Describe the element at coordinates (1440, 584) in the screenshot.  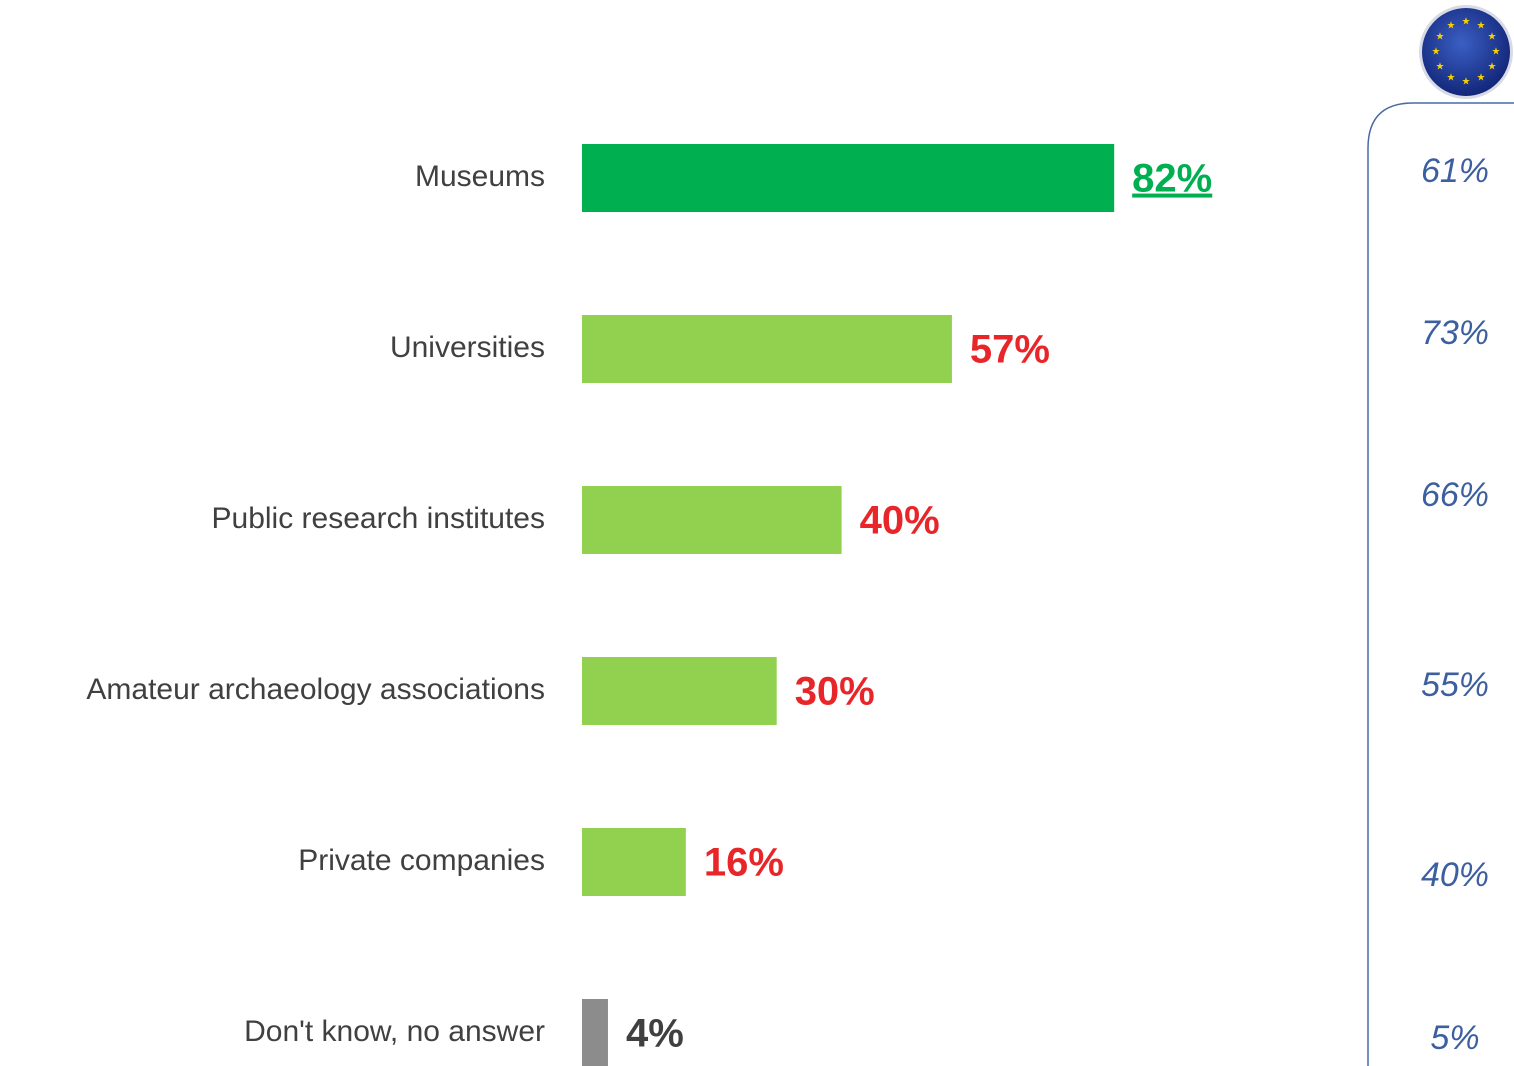
I see `comparison-frame` at that location.